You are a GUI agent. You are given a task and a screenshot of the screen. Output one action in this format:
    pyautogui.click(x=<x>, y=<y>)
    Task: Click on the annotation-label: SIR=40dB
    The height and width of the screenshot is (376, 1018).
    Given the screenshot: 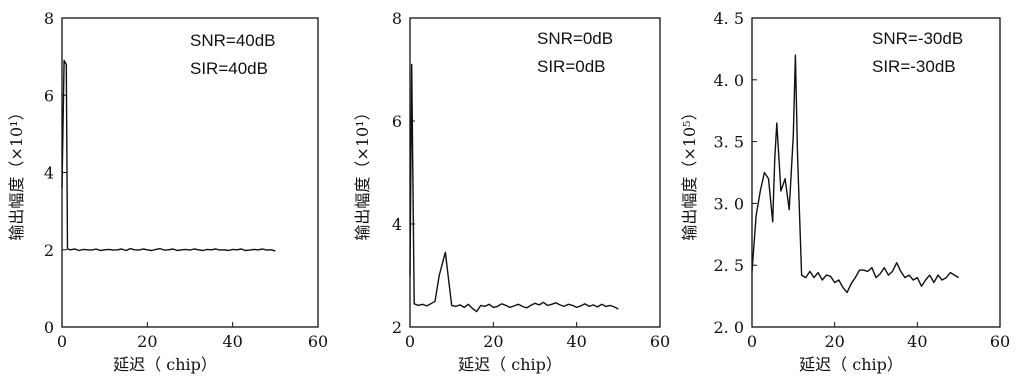 What is the action you would take?
    pyautogui.click(x=229, y=68)
    